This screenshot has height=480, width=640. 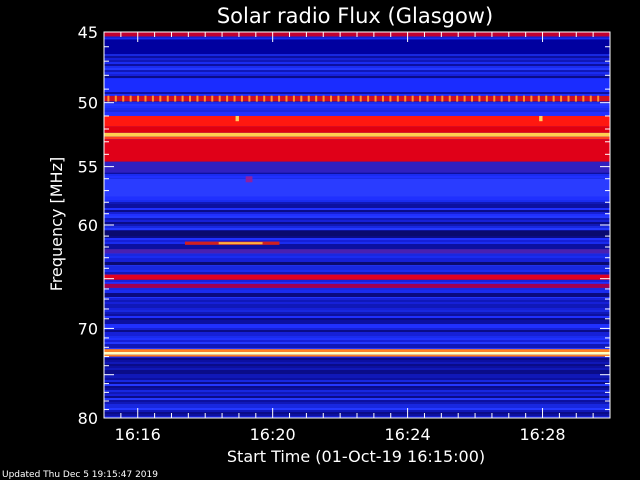 What do you see at coordinates (138, 434) in the screenshot?
I see `x-tick-label: 16:16` at bounding box center [138, 434].